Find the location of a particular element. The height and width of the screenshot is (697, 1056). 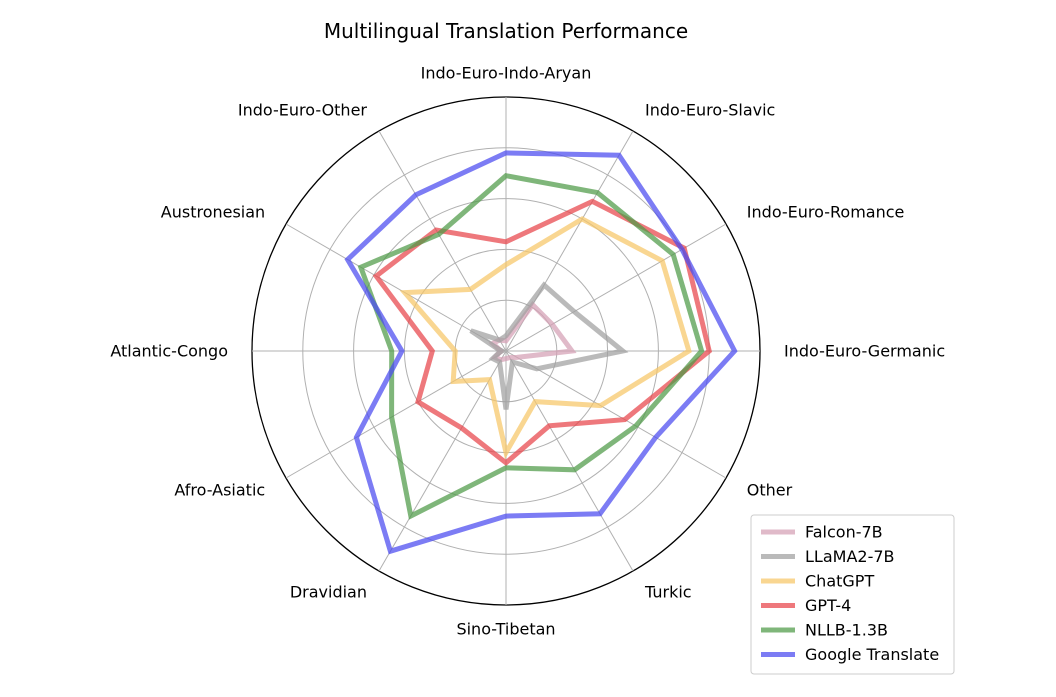

category-label: Indo-Euro-Slavic is located at coordinates (710, 110).